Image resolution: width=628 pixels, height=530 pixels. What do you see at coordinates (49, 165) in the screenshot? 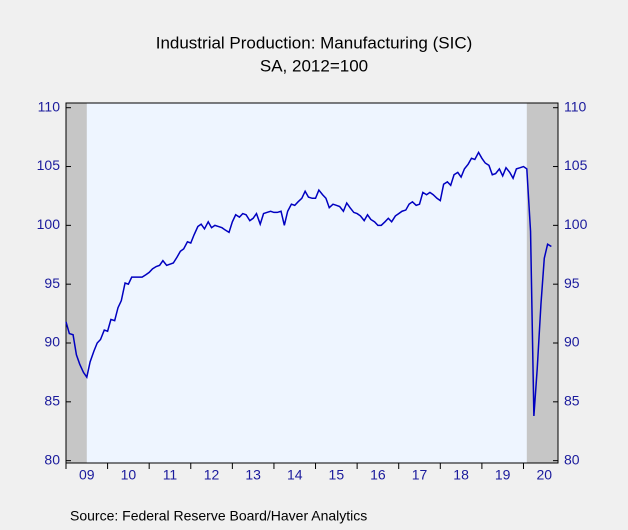
I see `y-tick-label: 105` at bounding box center [49, 165].